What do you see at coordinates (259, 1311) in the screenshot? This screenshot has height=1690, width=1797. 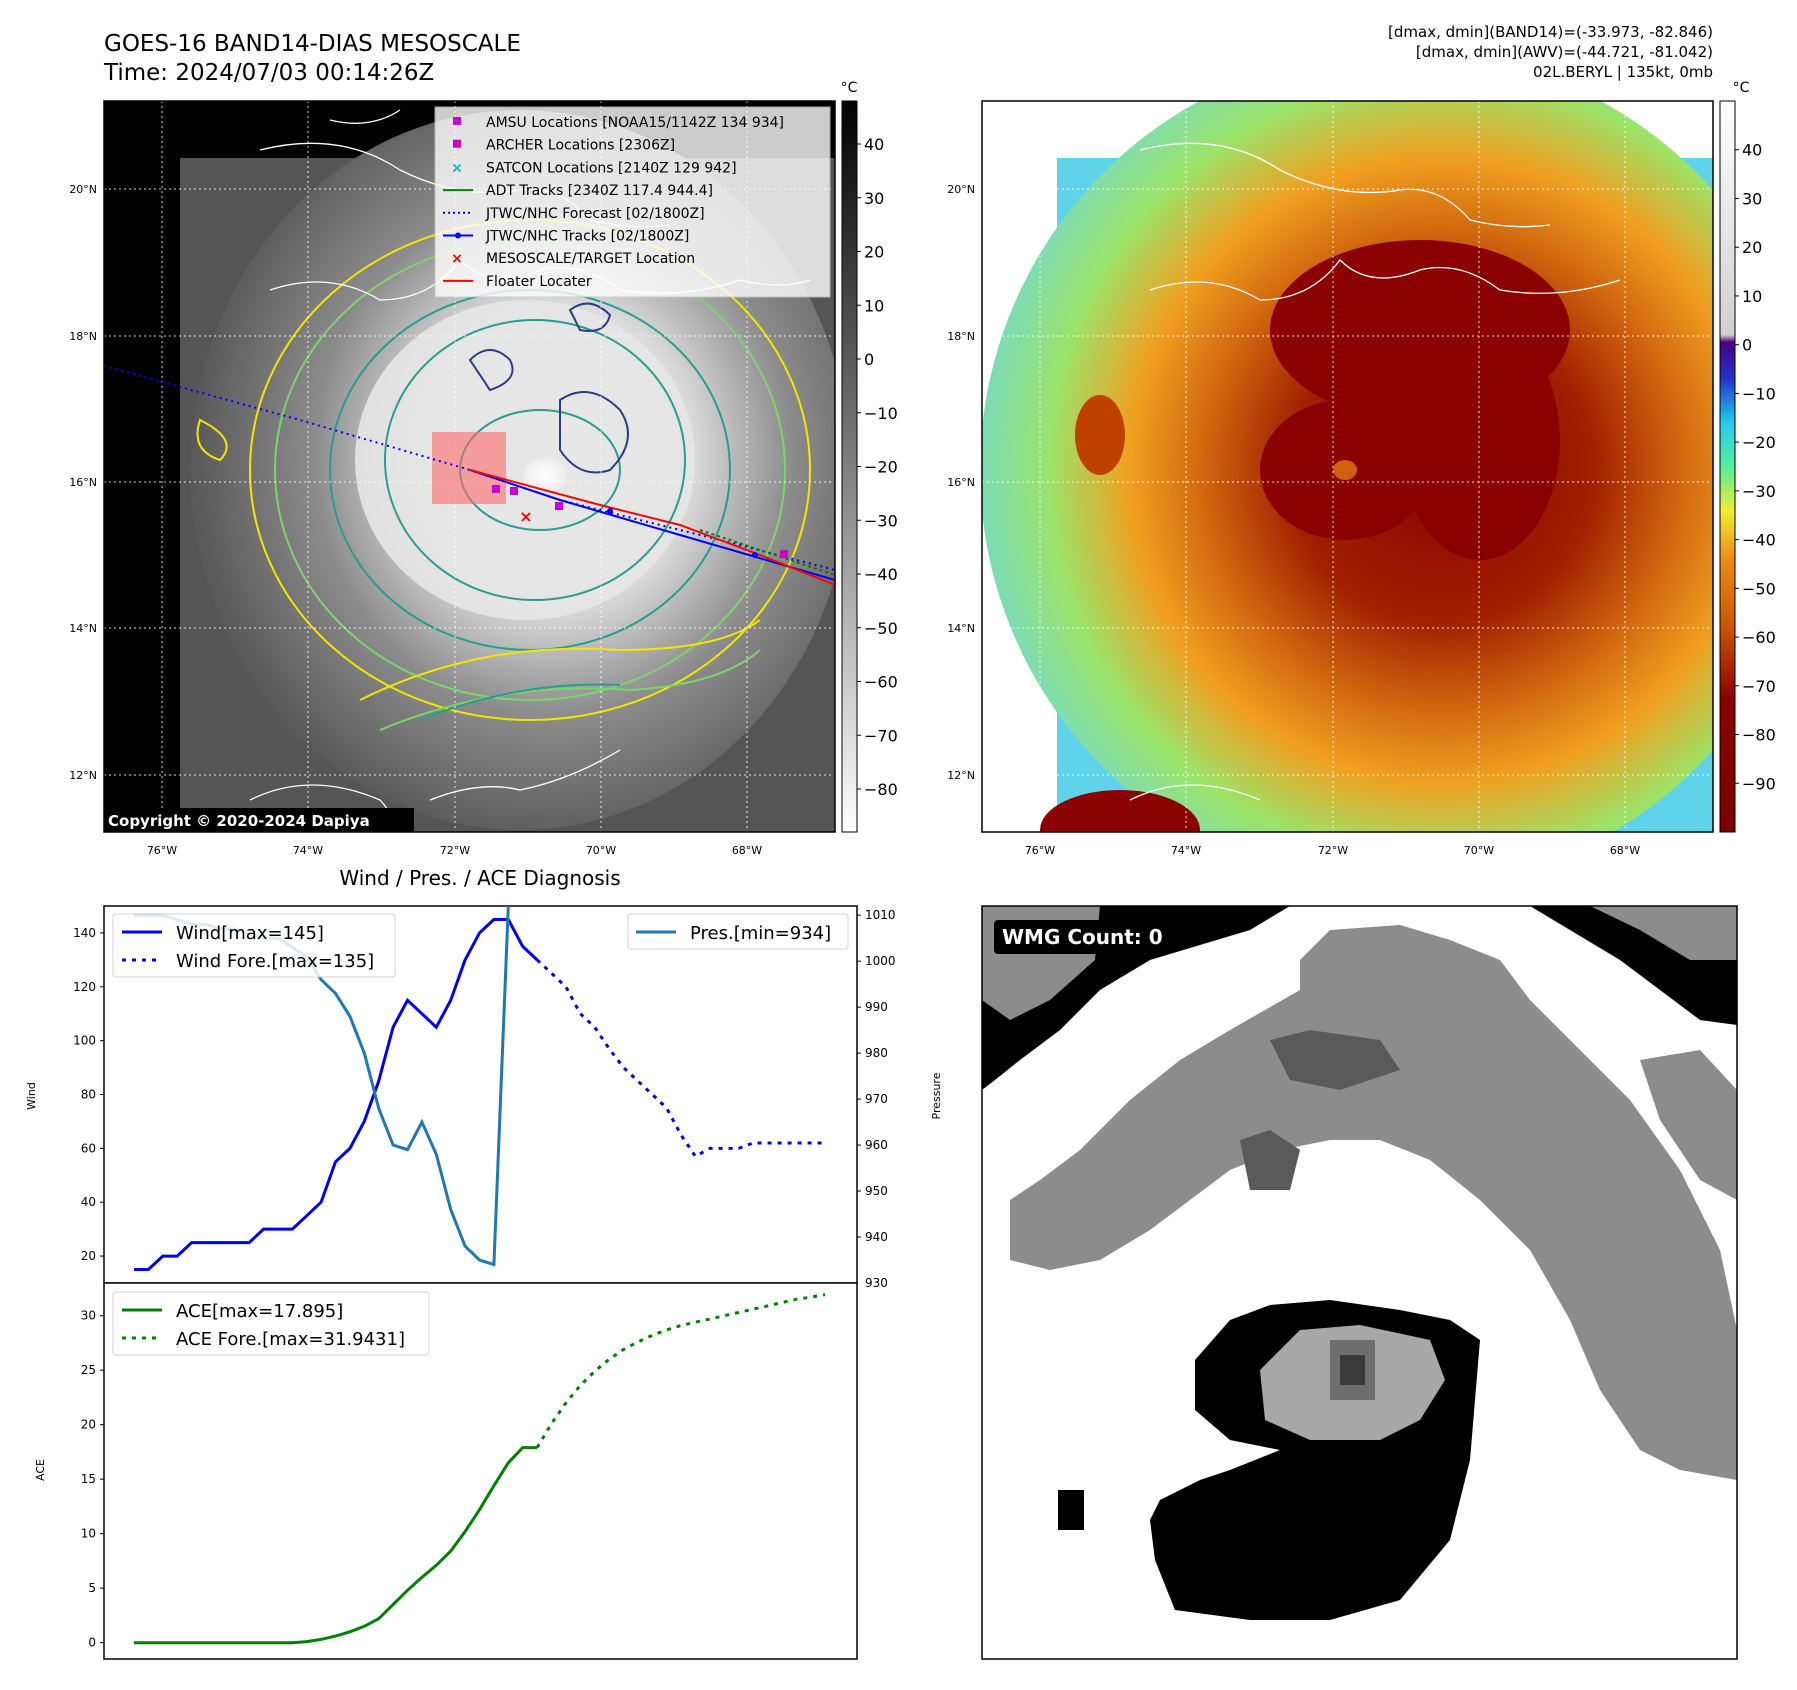 I see `ace-legend-label: ACE[max=17.895]` at bounding box center [259, 1311].